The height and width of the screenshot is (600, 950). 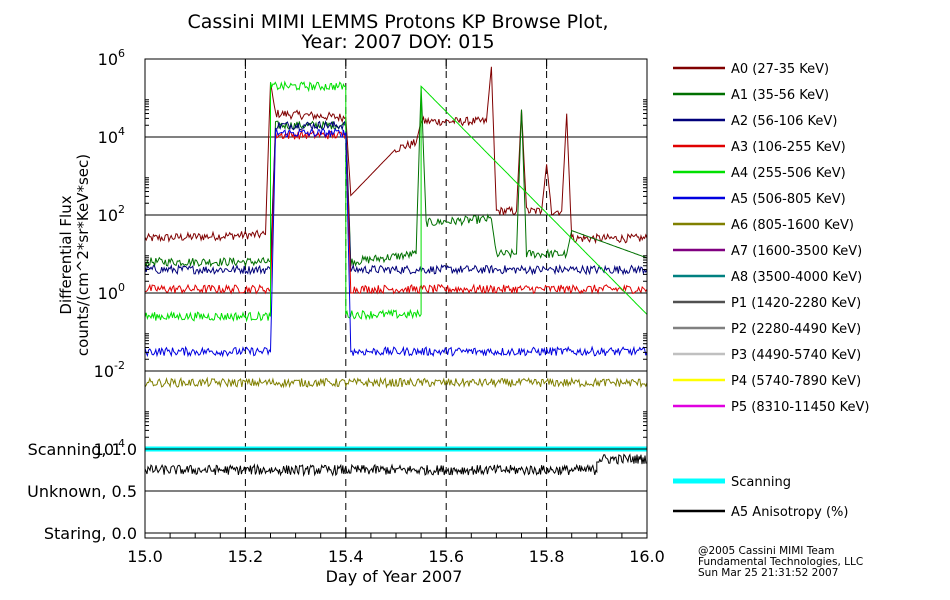 What do you see at coordinates (796, 329) in the screenshot?
I see `legend-label-10: P2 (2280-4490 KeV)` at bounding box center [796, 329].